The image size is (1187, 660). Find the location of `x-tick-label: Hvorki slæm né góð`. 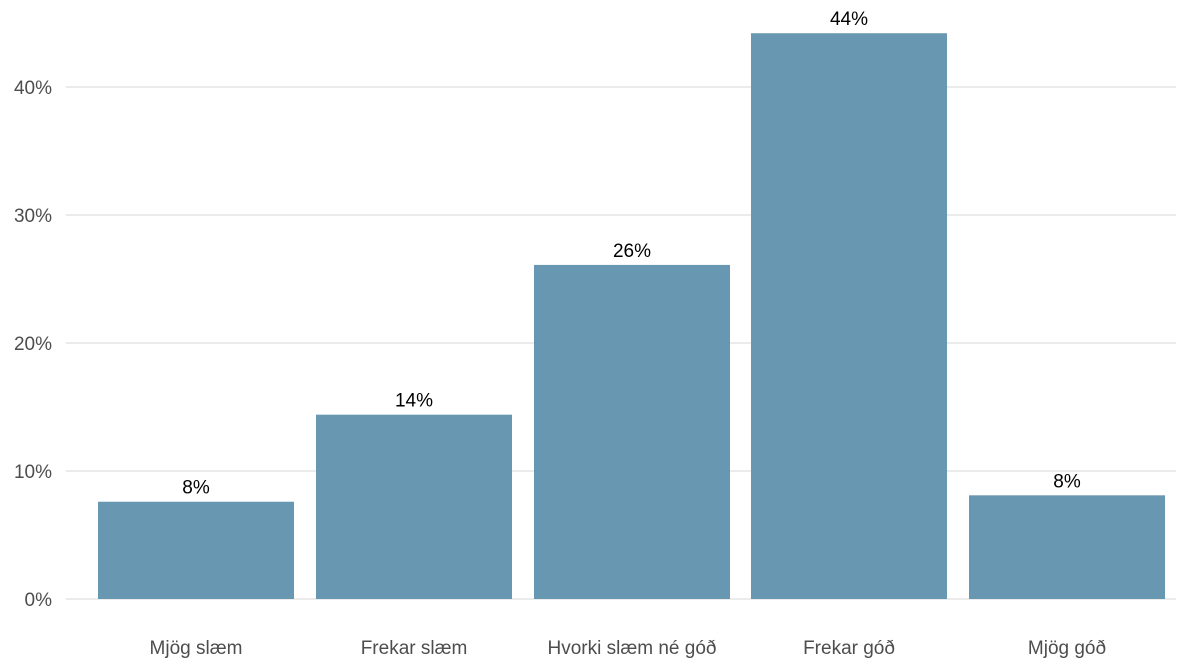

x-tick-label: Hvorki slæm né góð is located at coordinates (632, 648).